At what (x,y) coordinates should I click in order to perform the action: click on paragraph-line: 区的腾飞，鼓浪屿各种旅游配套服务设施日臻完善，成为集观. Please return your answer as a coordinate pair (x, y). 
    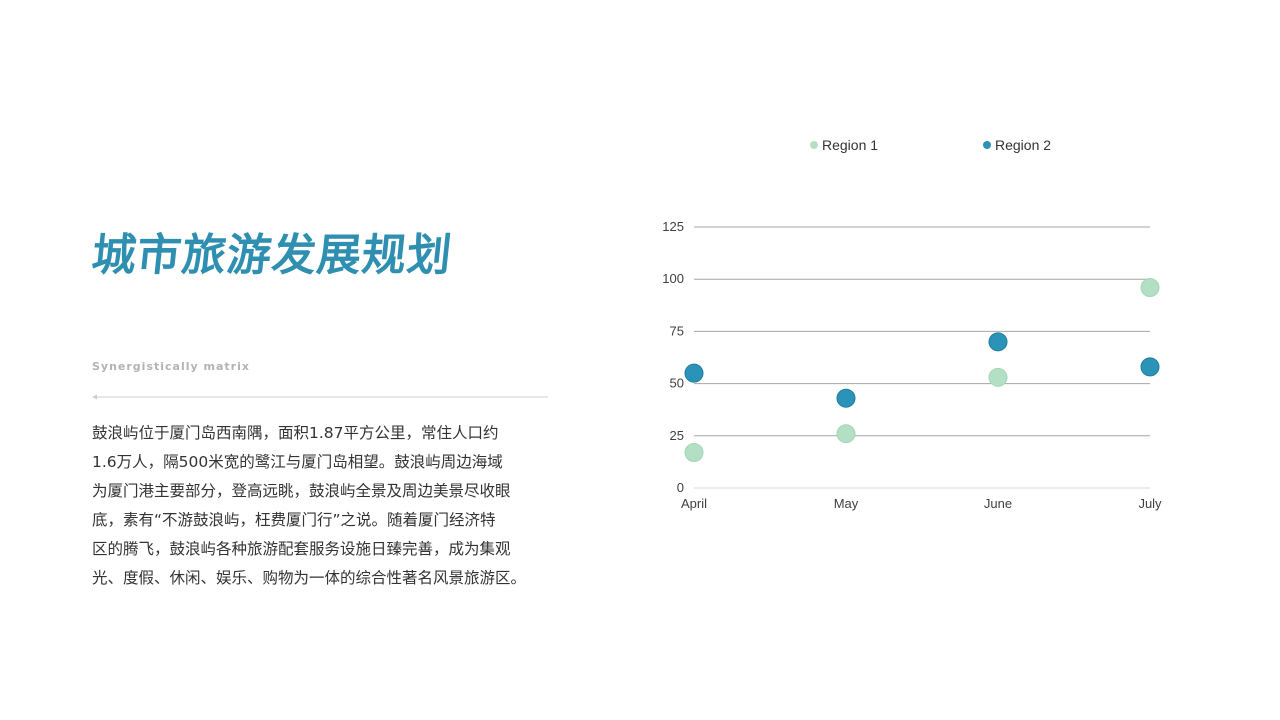
    Looking at the image, I should click on (301, 549).